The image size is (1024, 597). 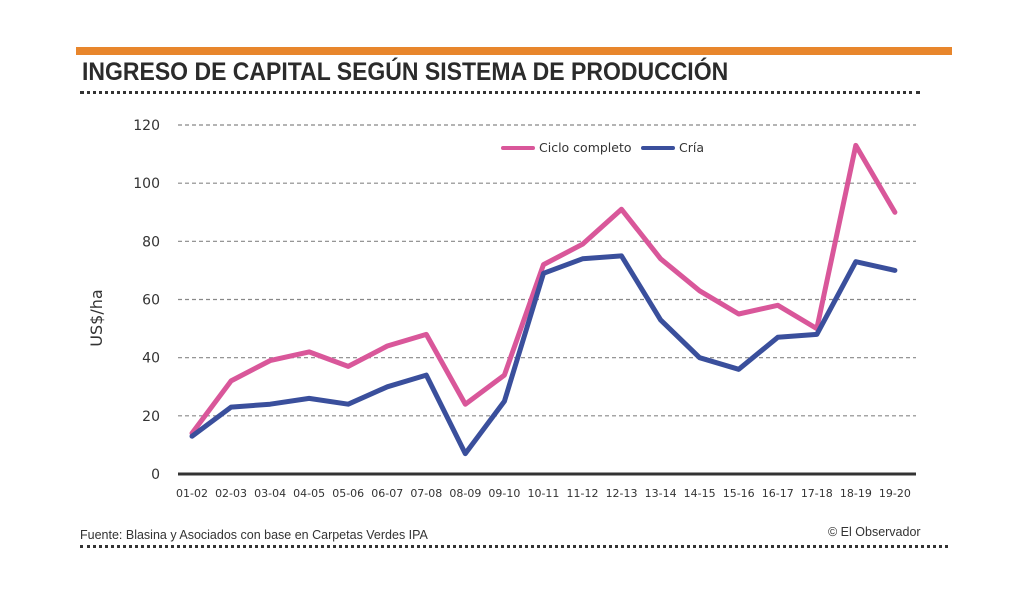 What do you see at coordinates (691, 147) in the screenshot?
I see `legend-label-cria: Cría` at bounding box center [691, 147].